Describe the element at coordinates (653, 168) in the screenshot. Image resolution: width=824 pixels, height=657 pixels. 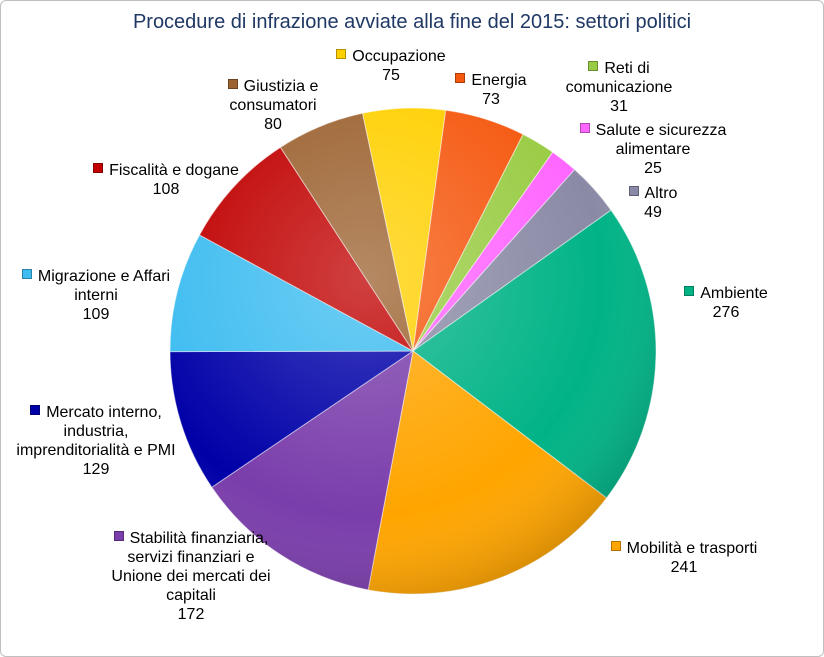
I see `value-label: 25` at that location.